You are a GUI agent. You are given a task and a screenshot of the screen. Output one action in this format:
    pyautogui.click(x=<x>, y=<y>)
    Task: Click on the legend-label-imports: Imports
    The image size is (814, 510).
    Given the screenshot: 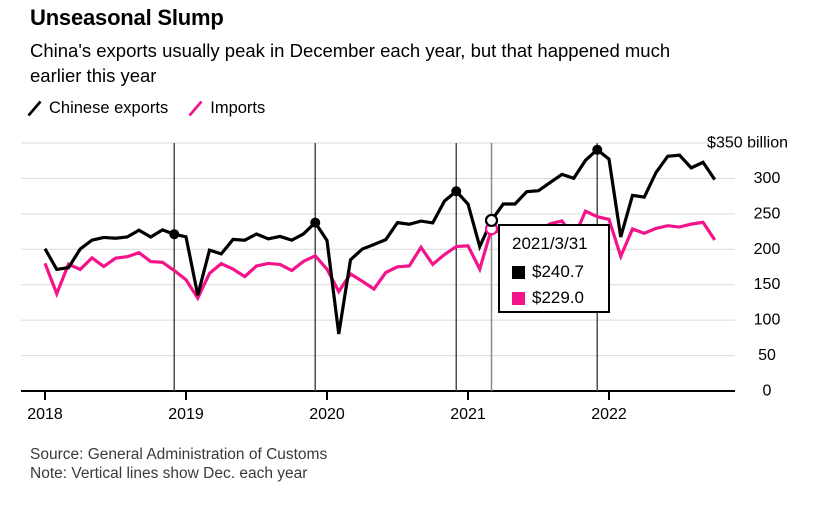 What is the action you would take?
    pyautogui.click(x=238, y=108)
    